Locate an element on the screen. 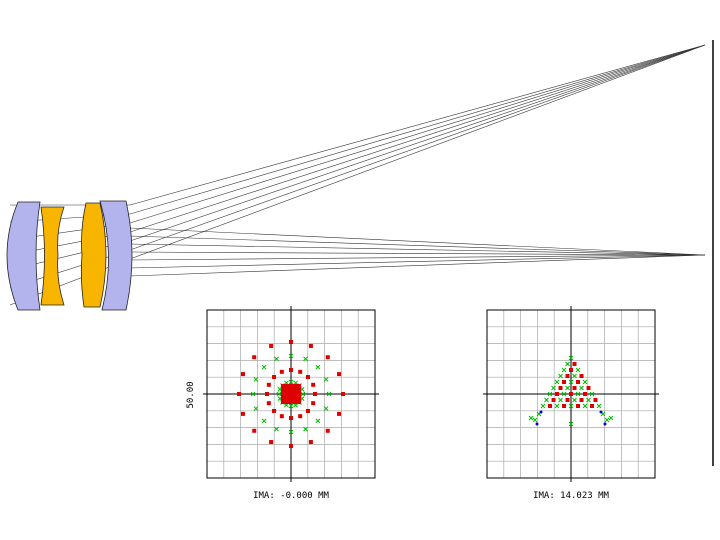 The height and width of the screenshot is (540, 720). lens-element is located at coordinates (23, 256).